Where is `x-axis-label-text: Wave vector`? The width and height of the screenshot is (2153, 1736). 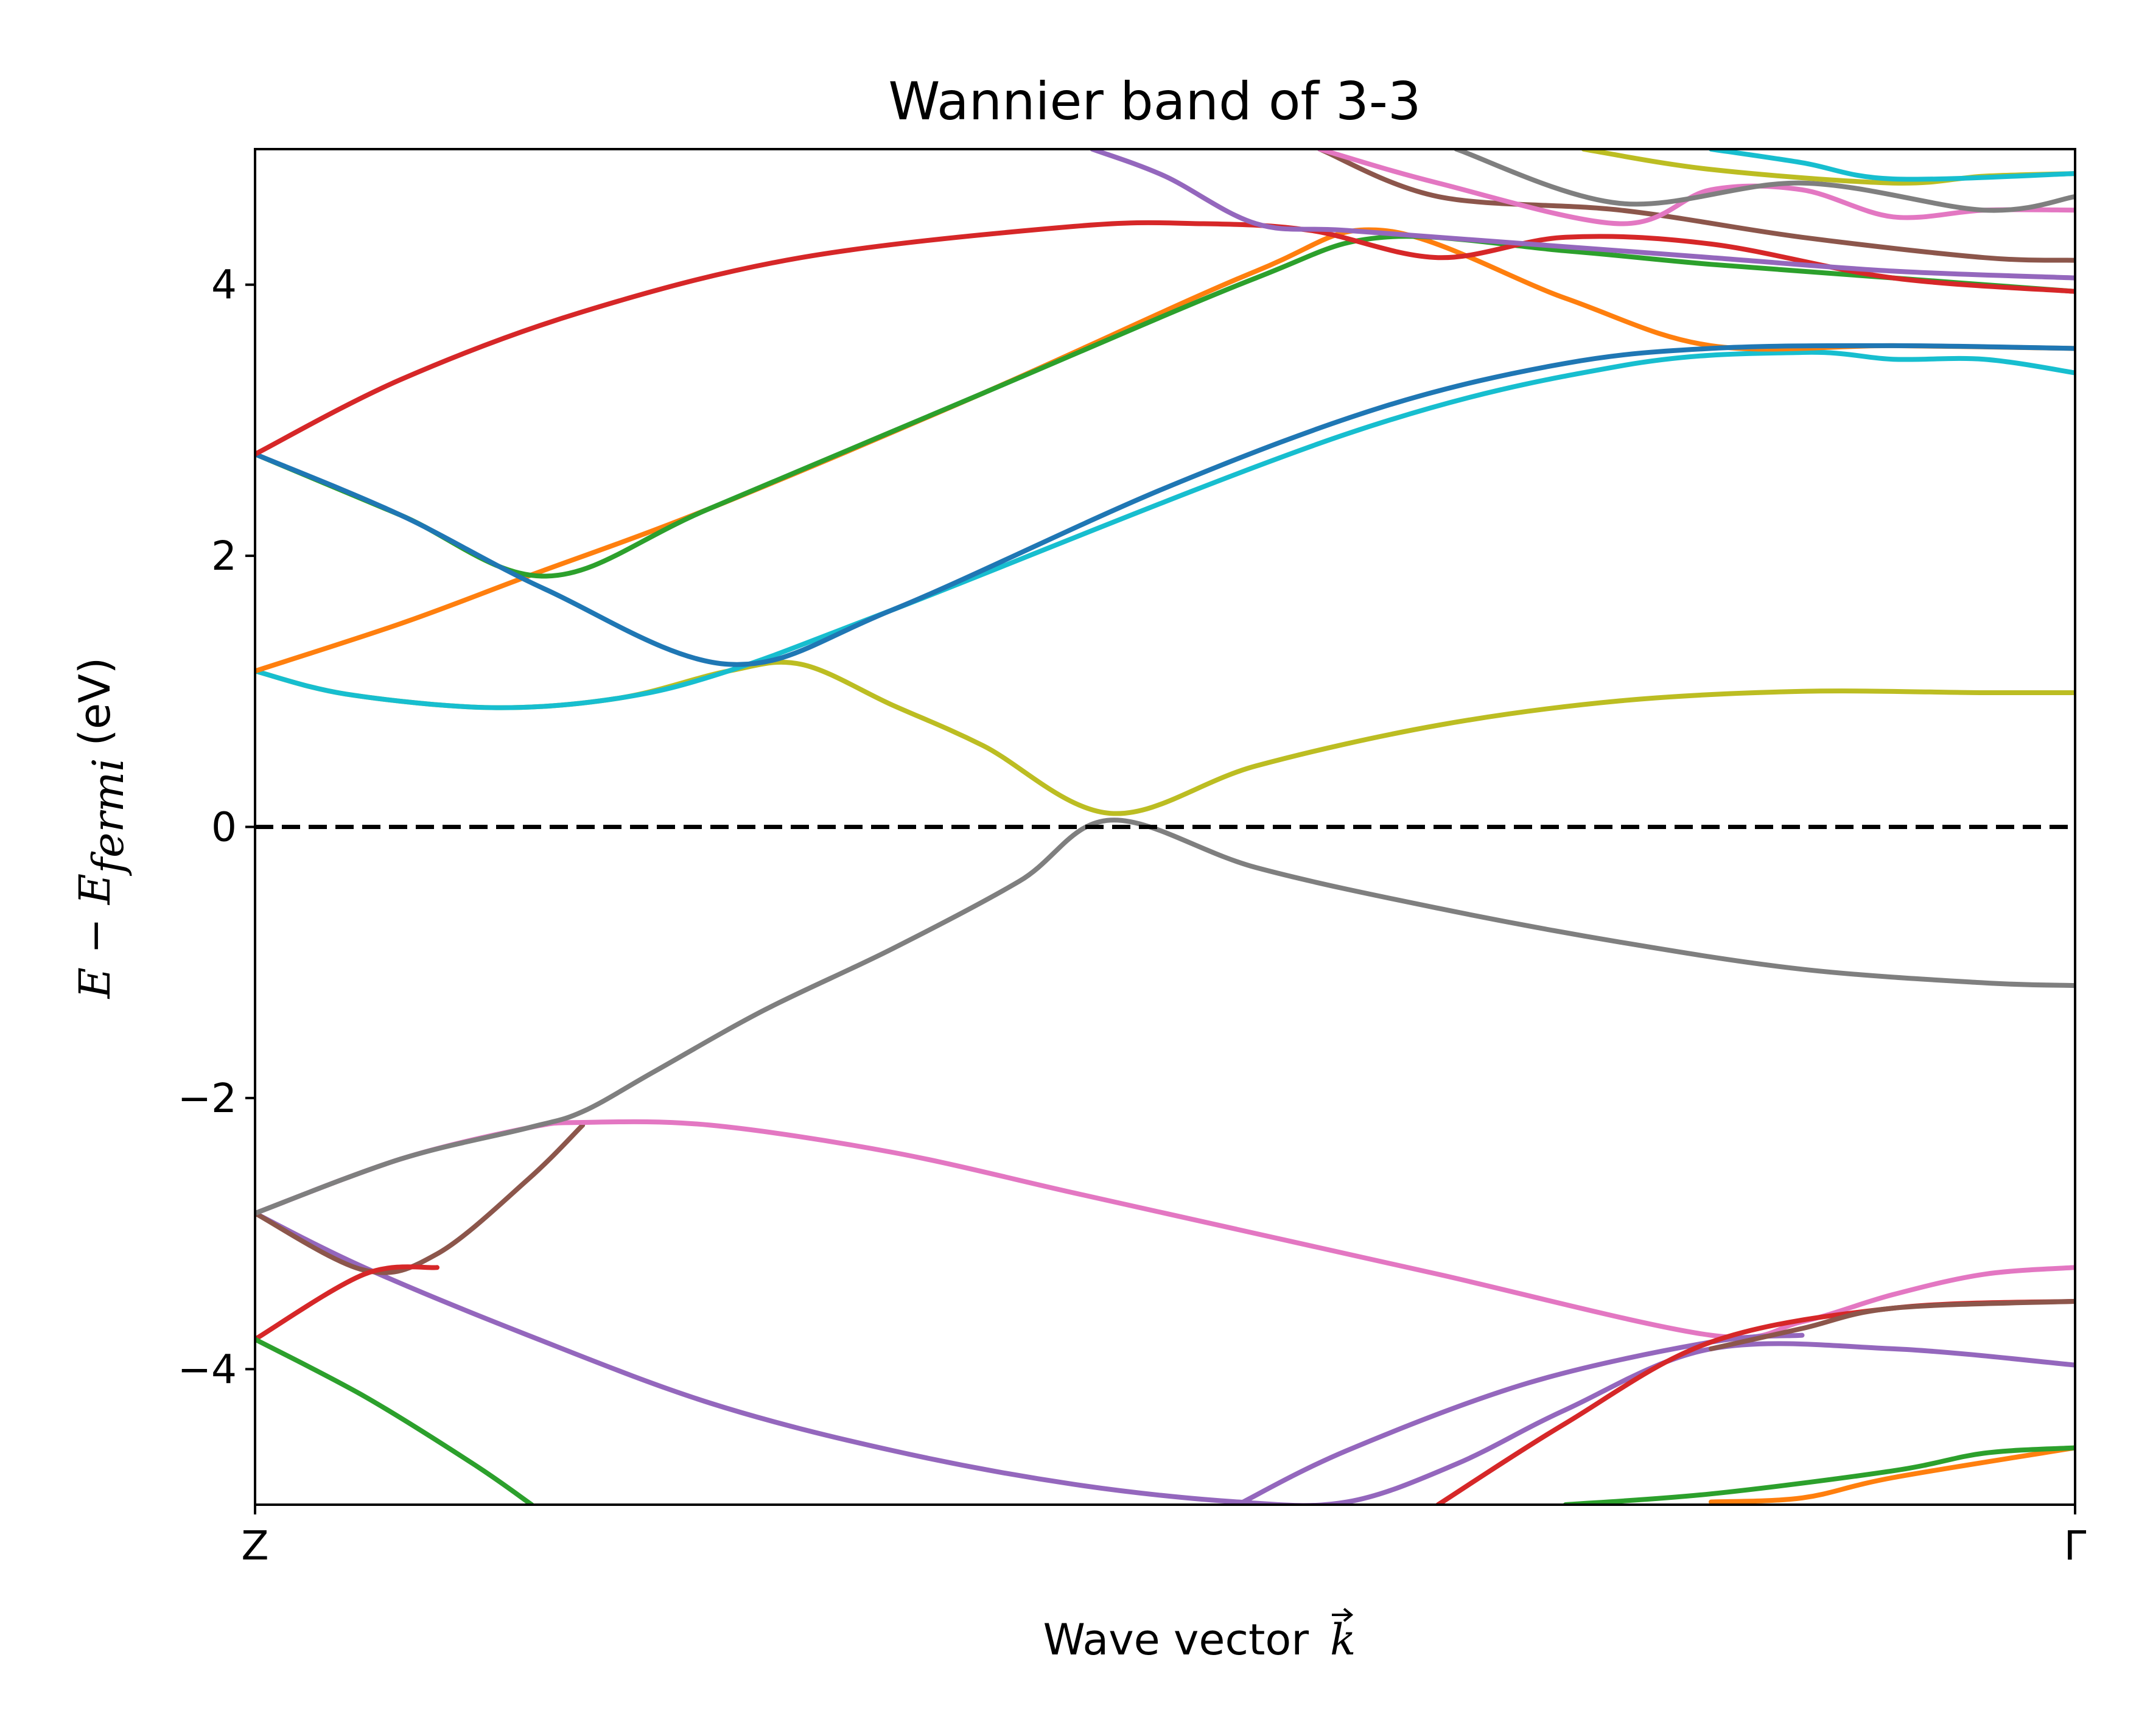 x-axis-label-text: Wave vector is located at coordinates (1176, 1640).